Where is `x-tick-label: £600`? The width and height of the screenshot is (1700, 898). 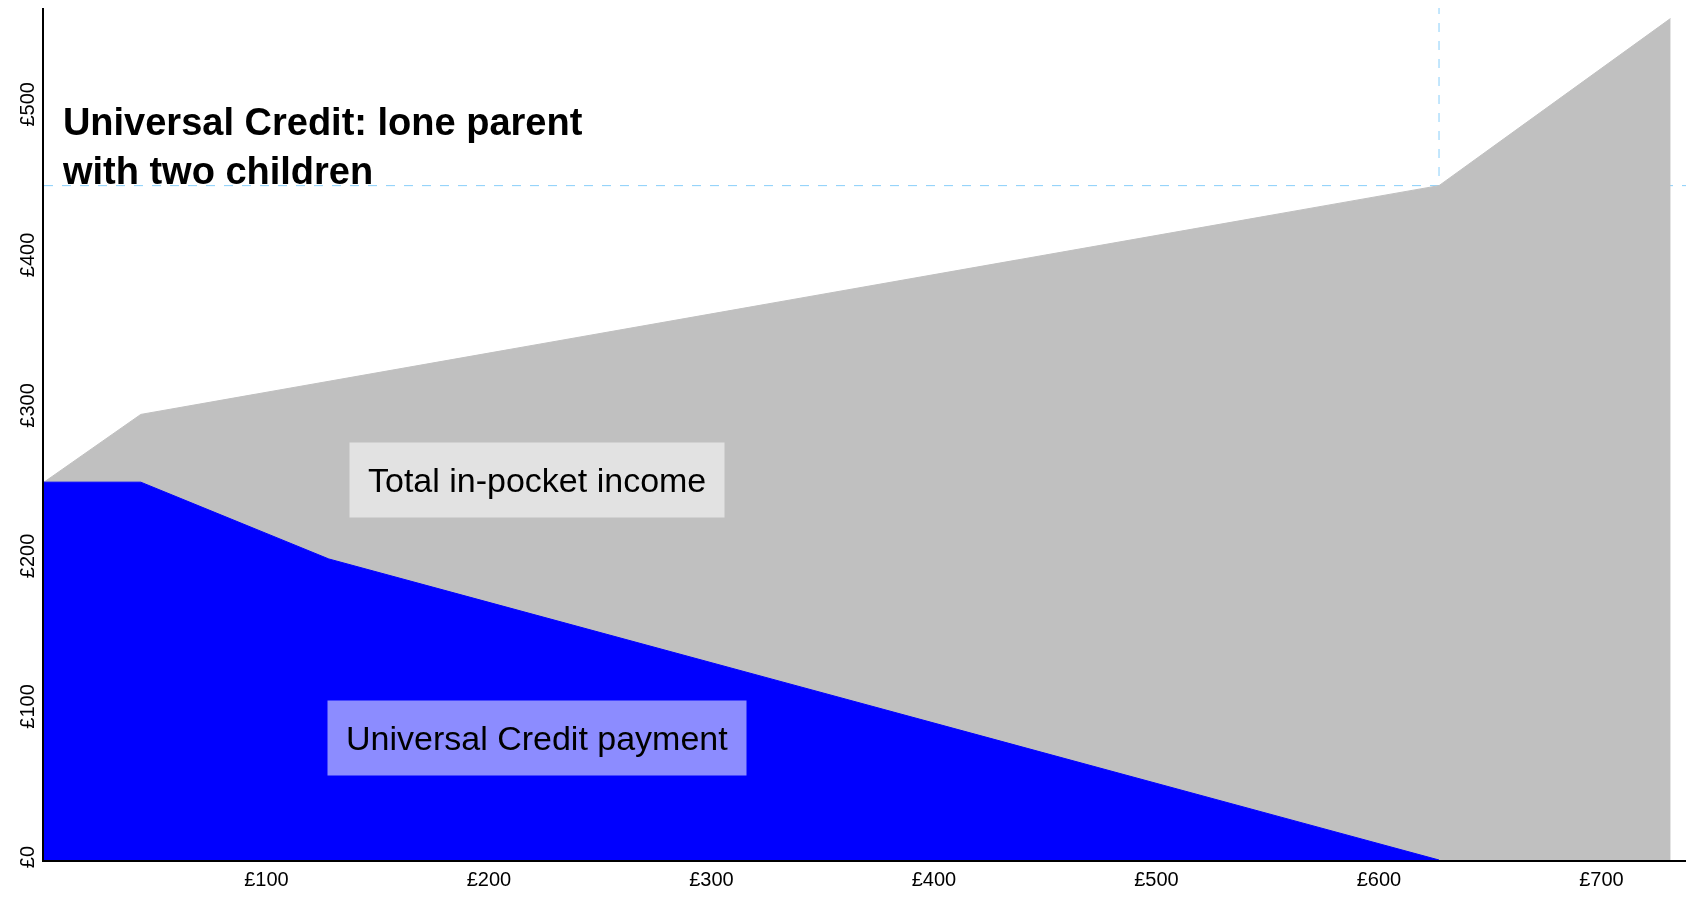 x-tick-label: £600 is located at coordinates (1379, 879).